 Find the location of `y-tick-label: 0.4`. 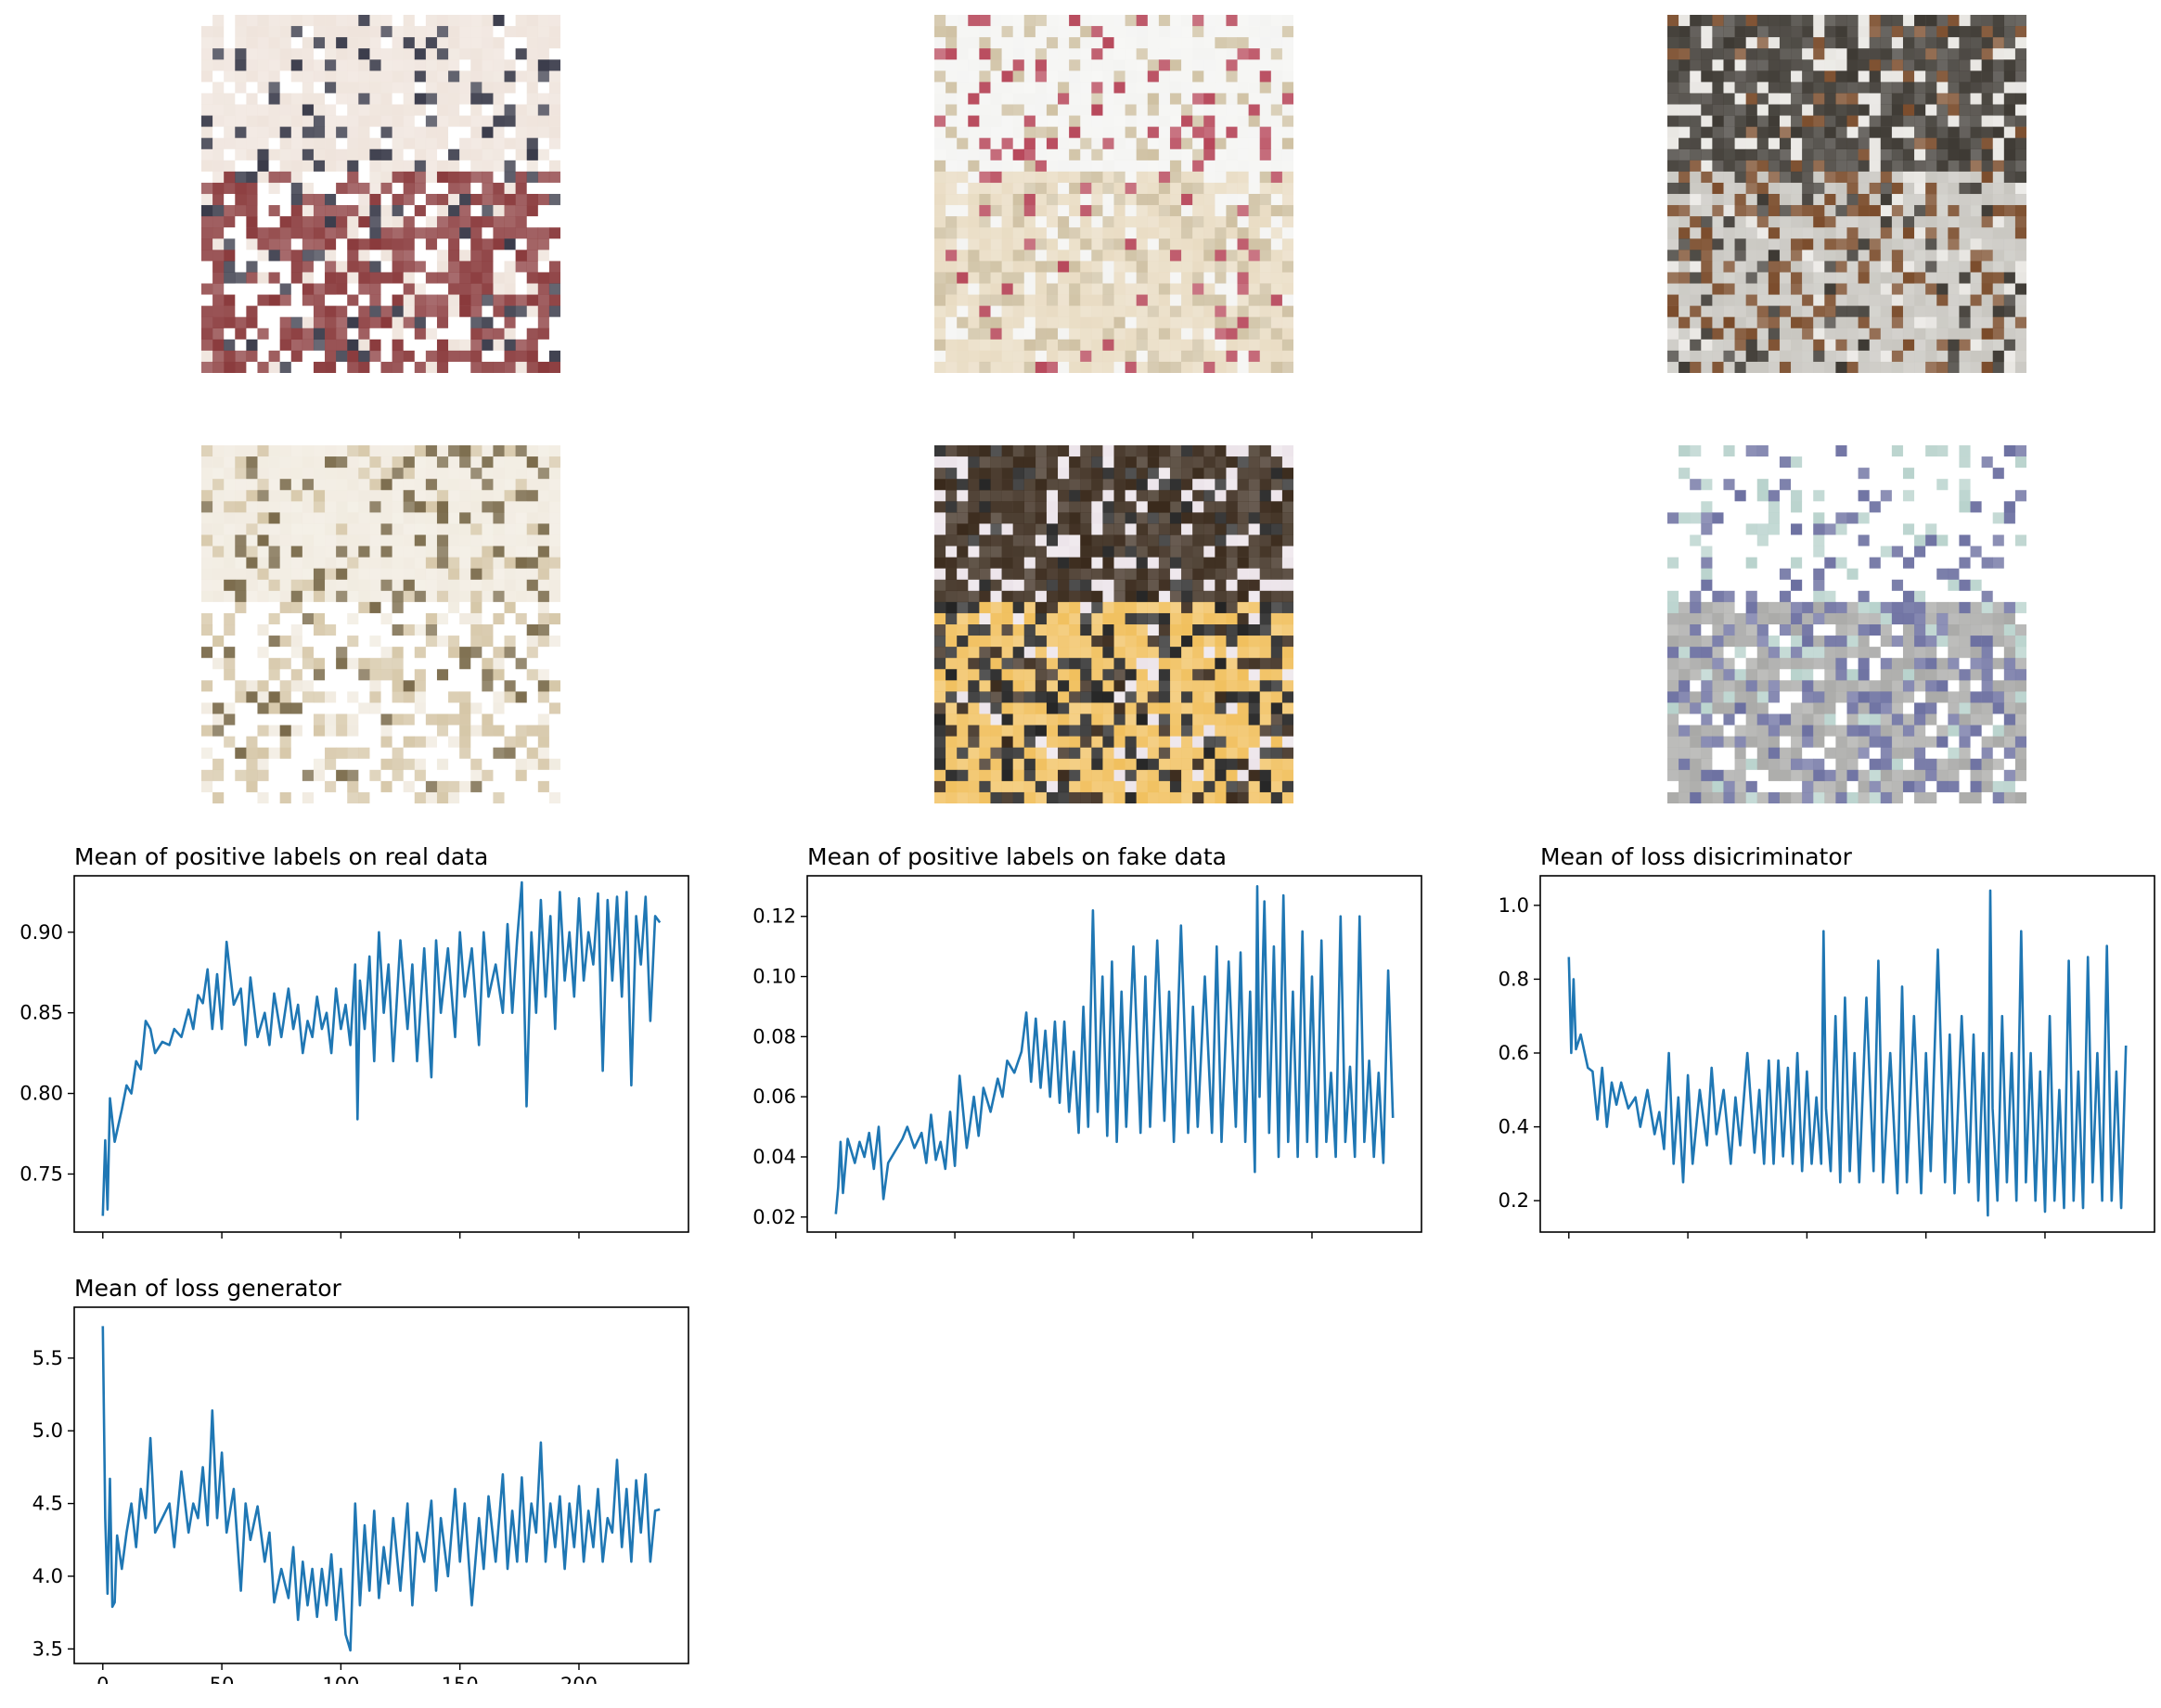

y-tick-label: 0.4 is located at coordinates (1514, 1127).